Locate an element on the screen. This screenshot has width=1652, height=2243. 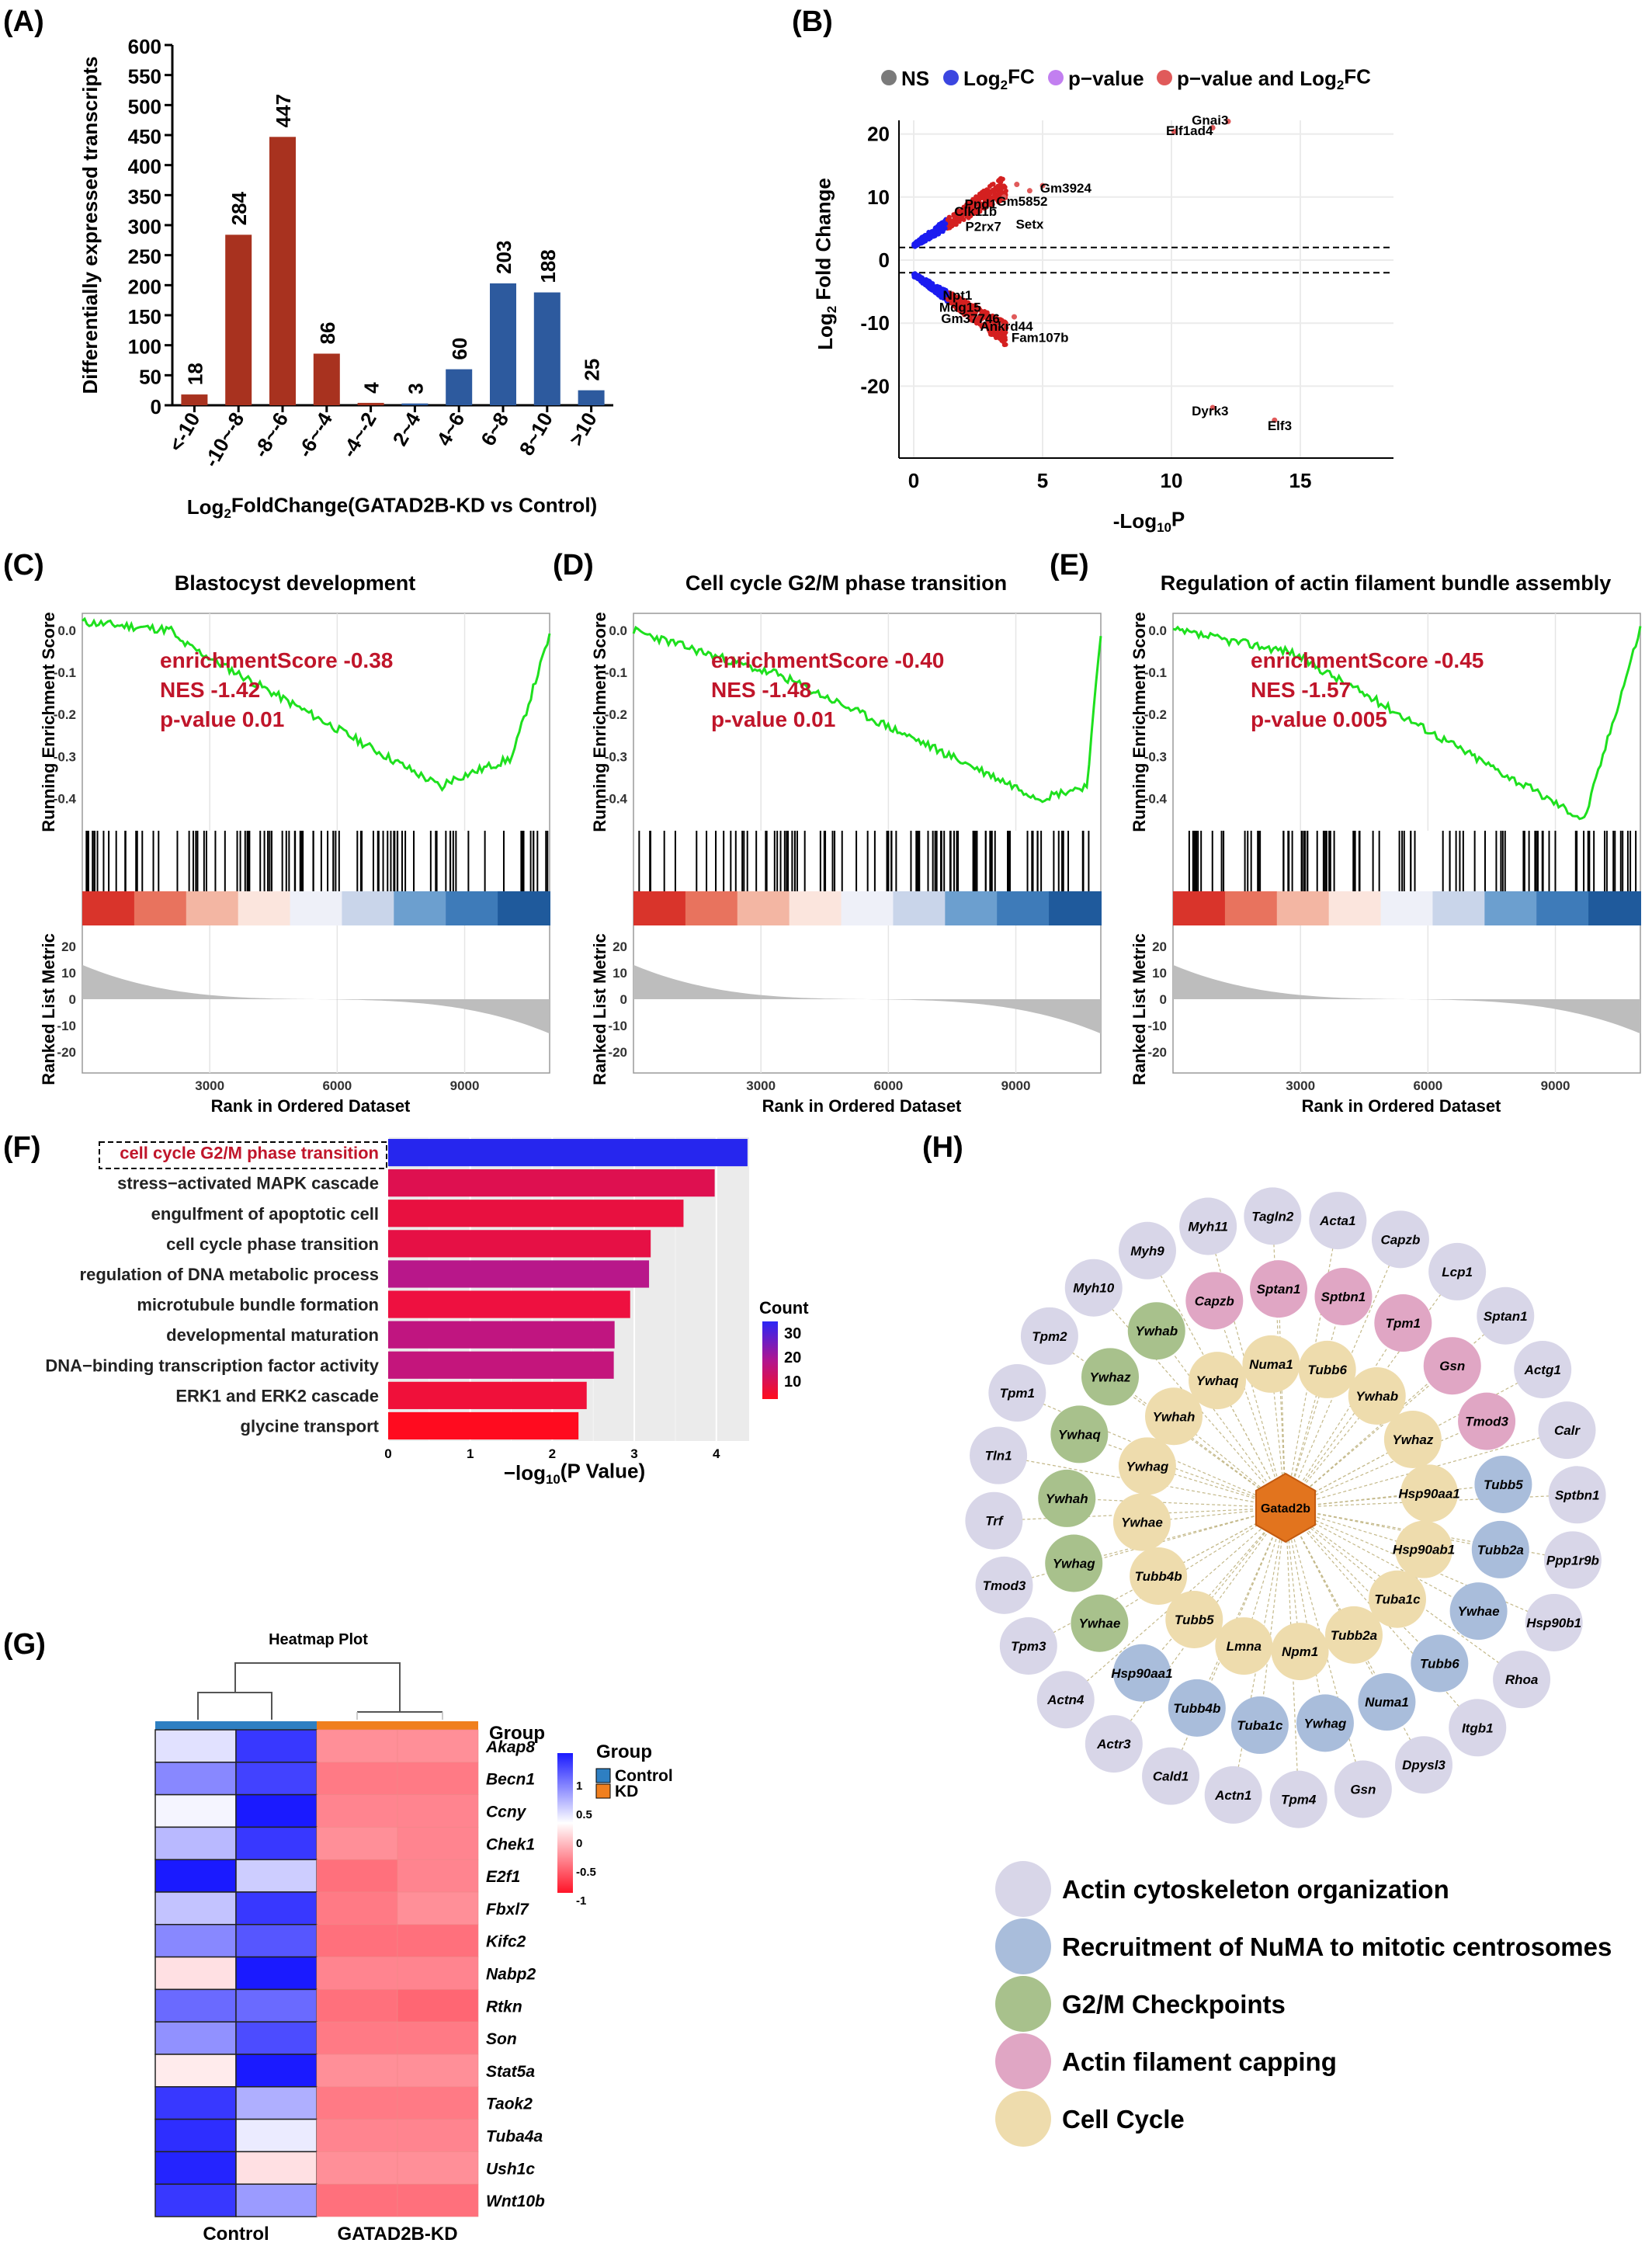
group-bar-control is located at coordinates (236, 1725).